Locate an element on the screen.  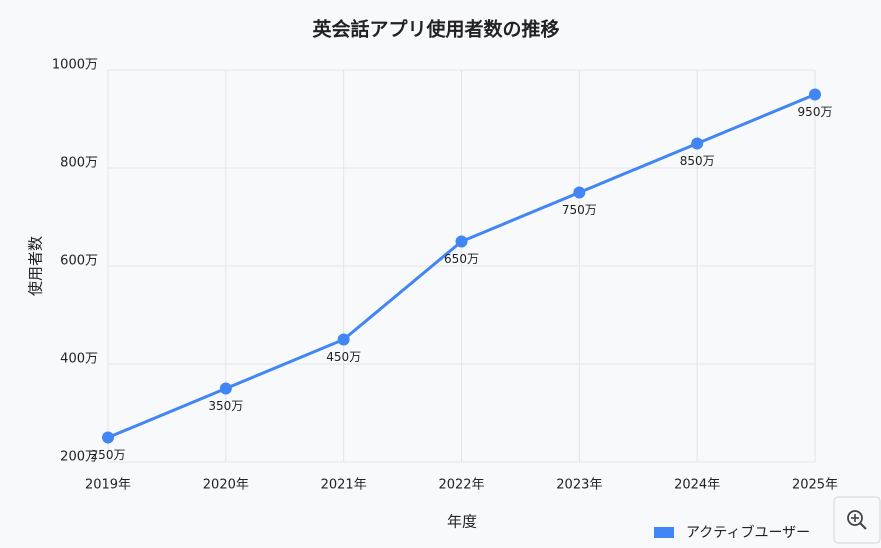
y-tick-label: 400万 is located at coordinates (79, 359).